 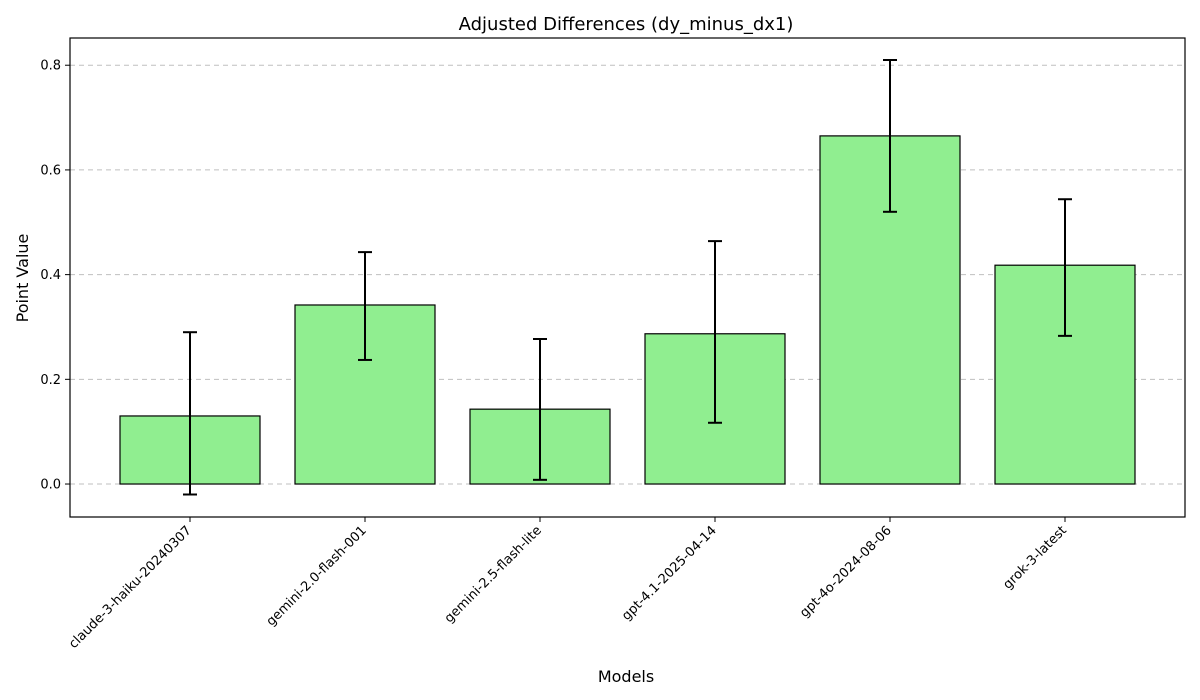 I want to click on x-axis-label: Models, so click(x=626, y=676).